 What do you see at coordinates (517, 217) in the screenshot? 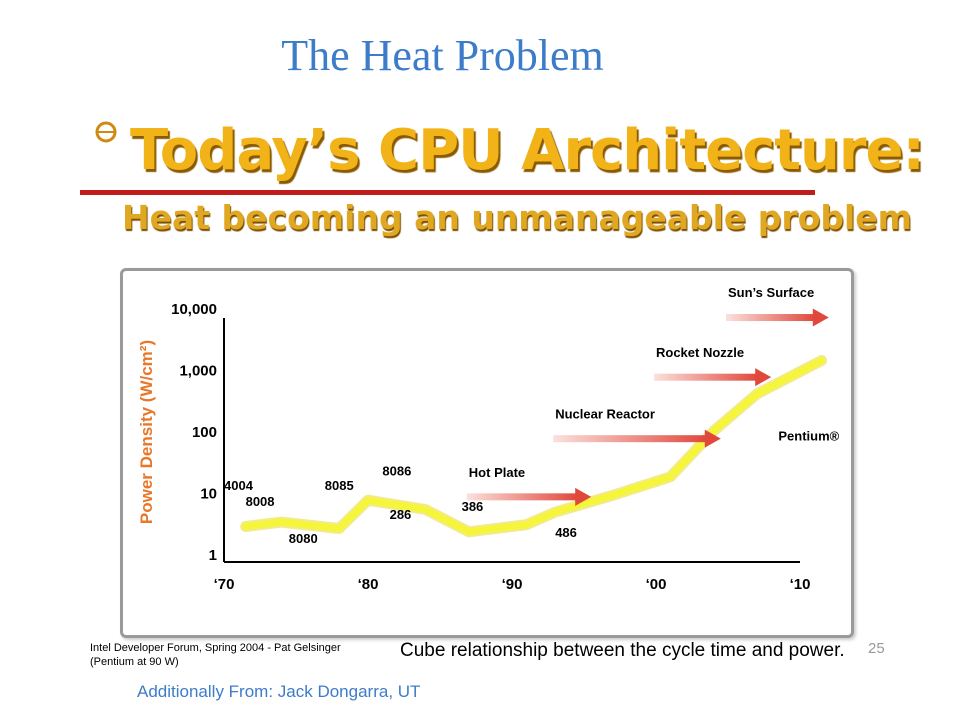
I see `banner-subtitle: Heat becoming an unmanageable problem` at bounding box center [517, 217].